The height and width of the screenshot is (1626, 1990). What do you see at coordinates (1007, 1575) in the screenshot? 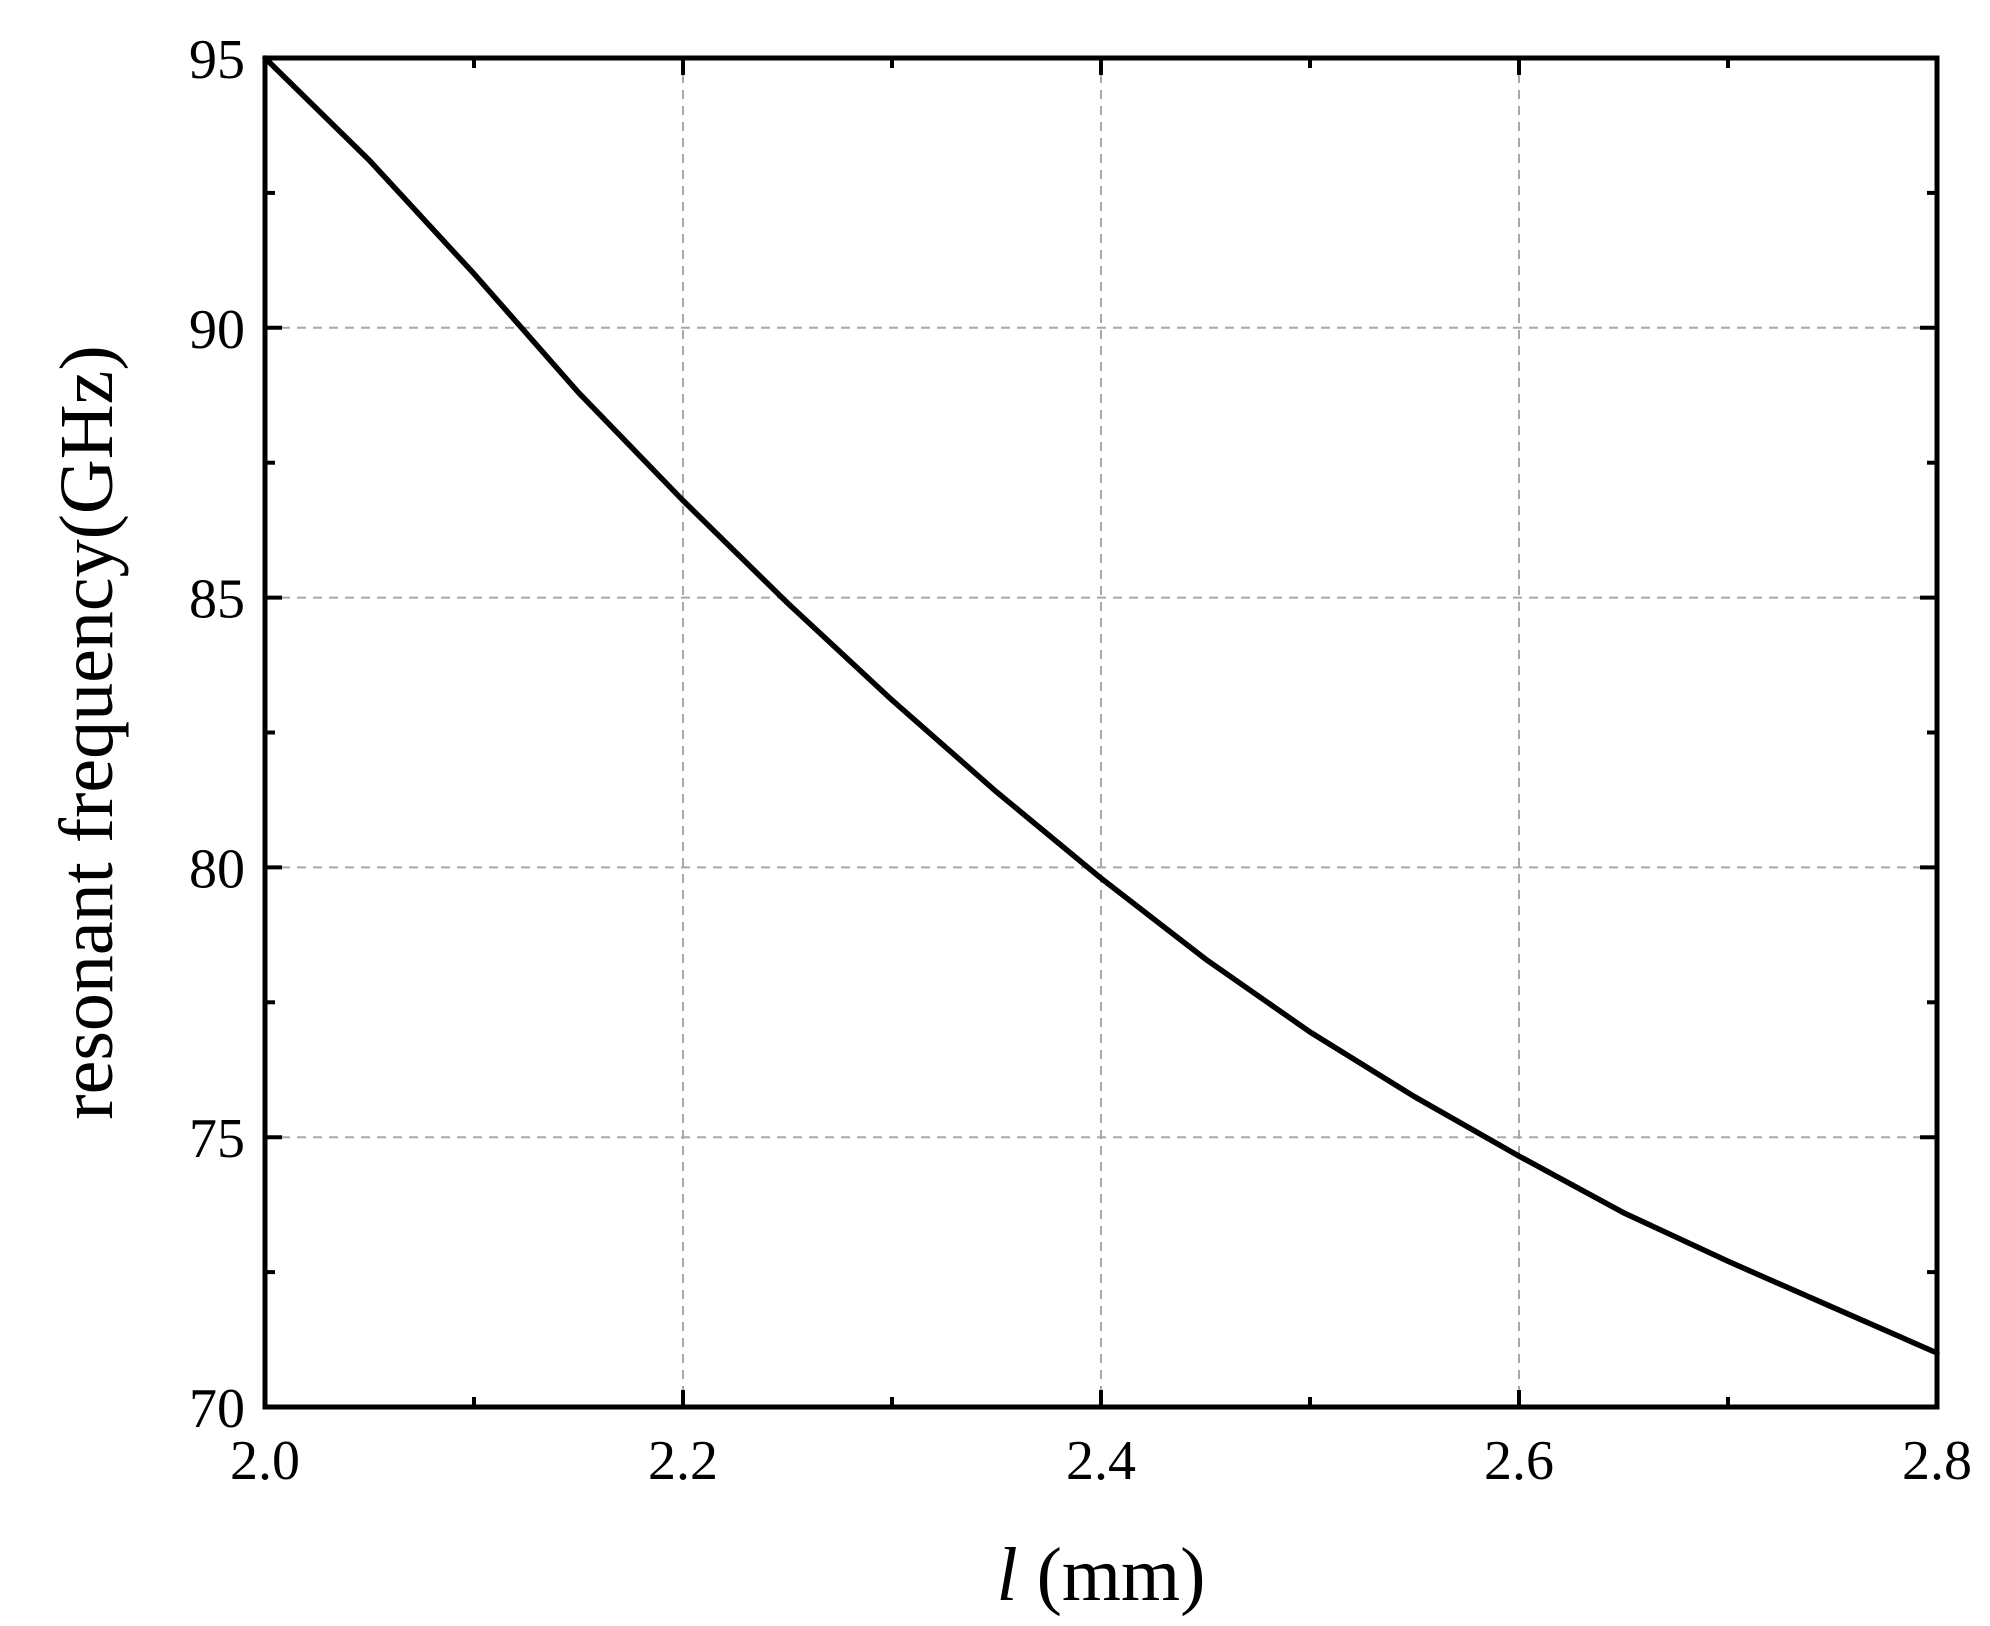
I see `x-axis-variable: l` at bounding box center [1007, 1575].